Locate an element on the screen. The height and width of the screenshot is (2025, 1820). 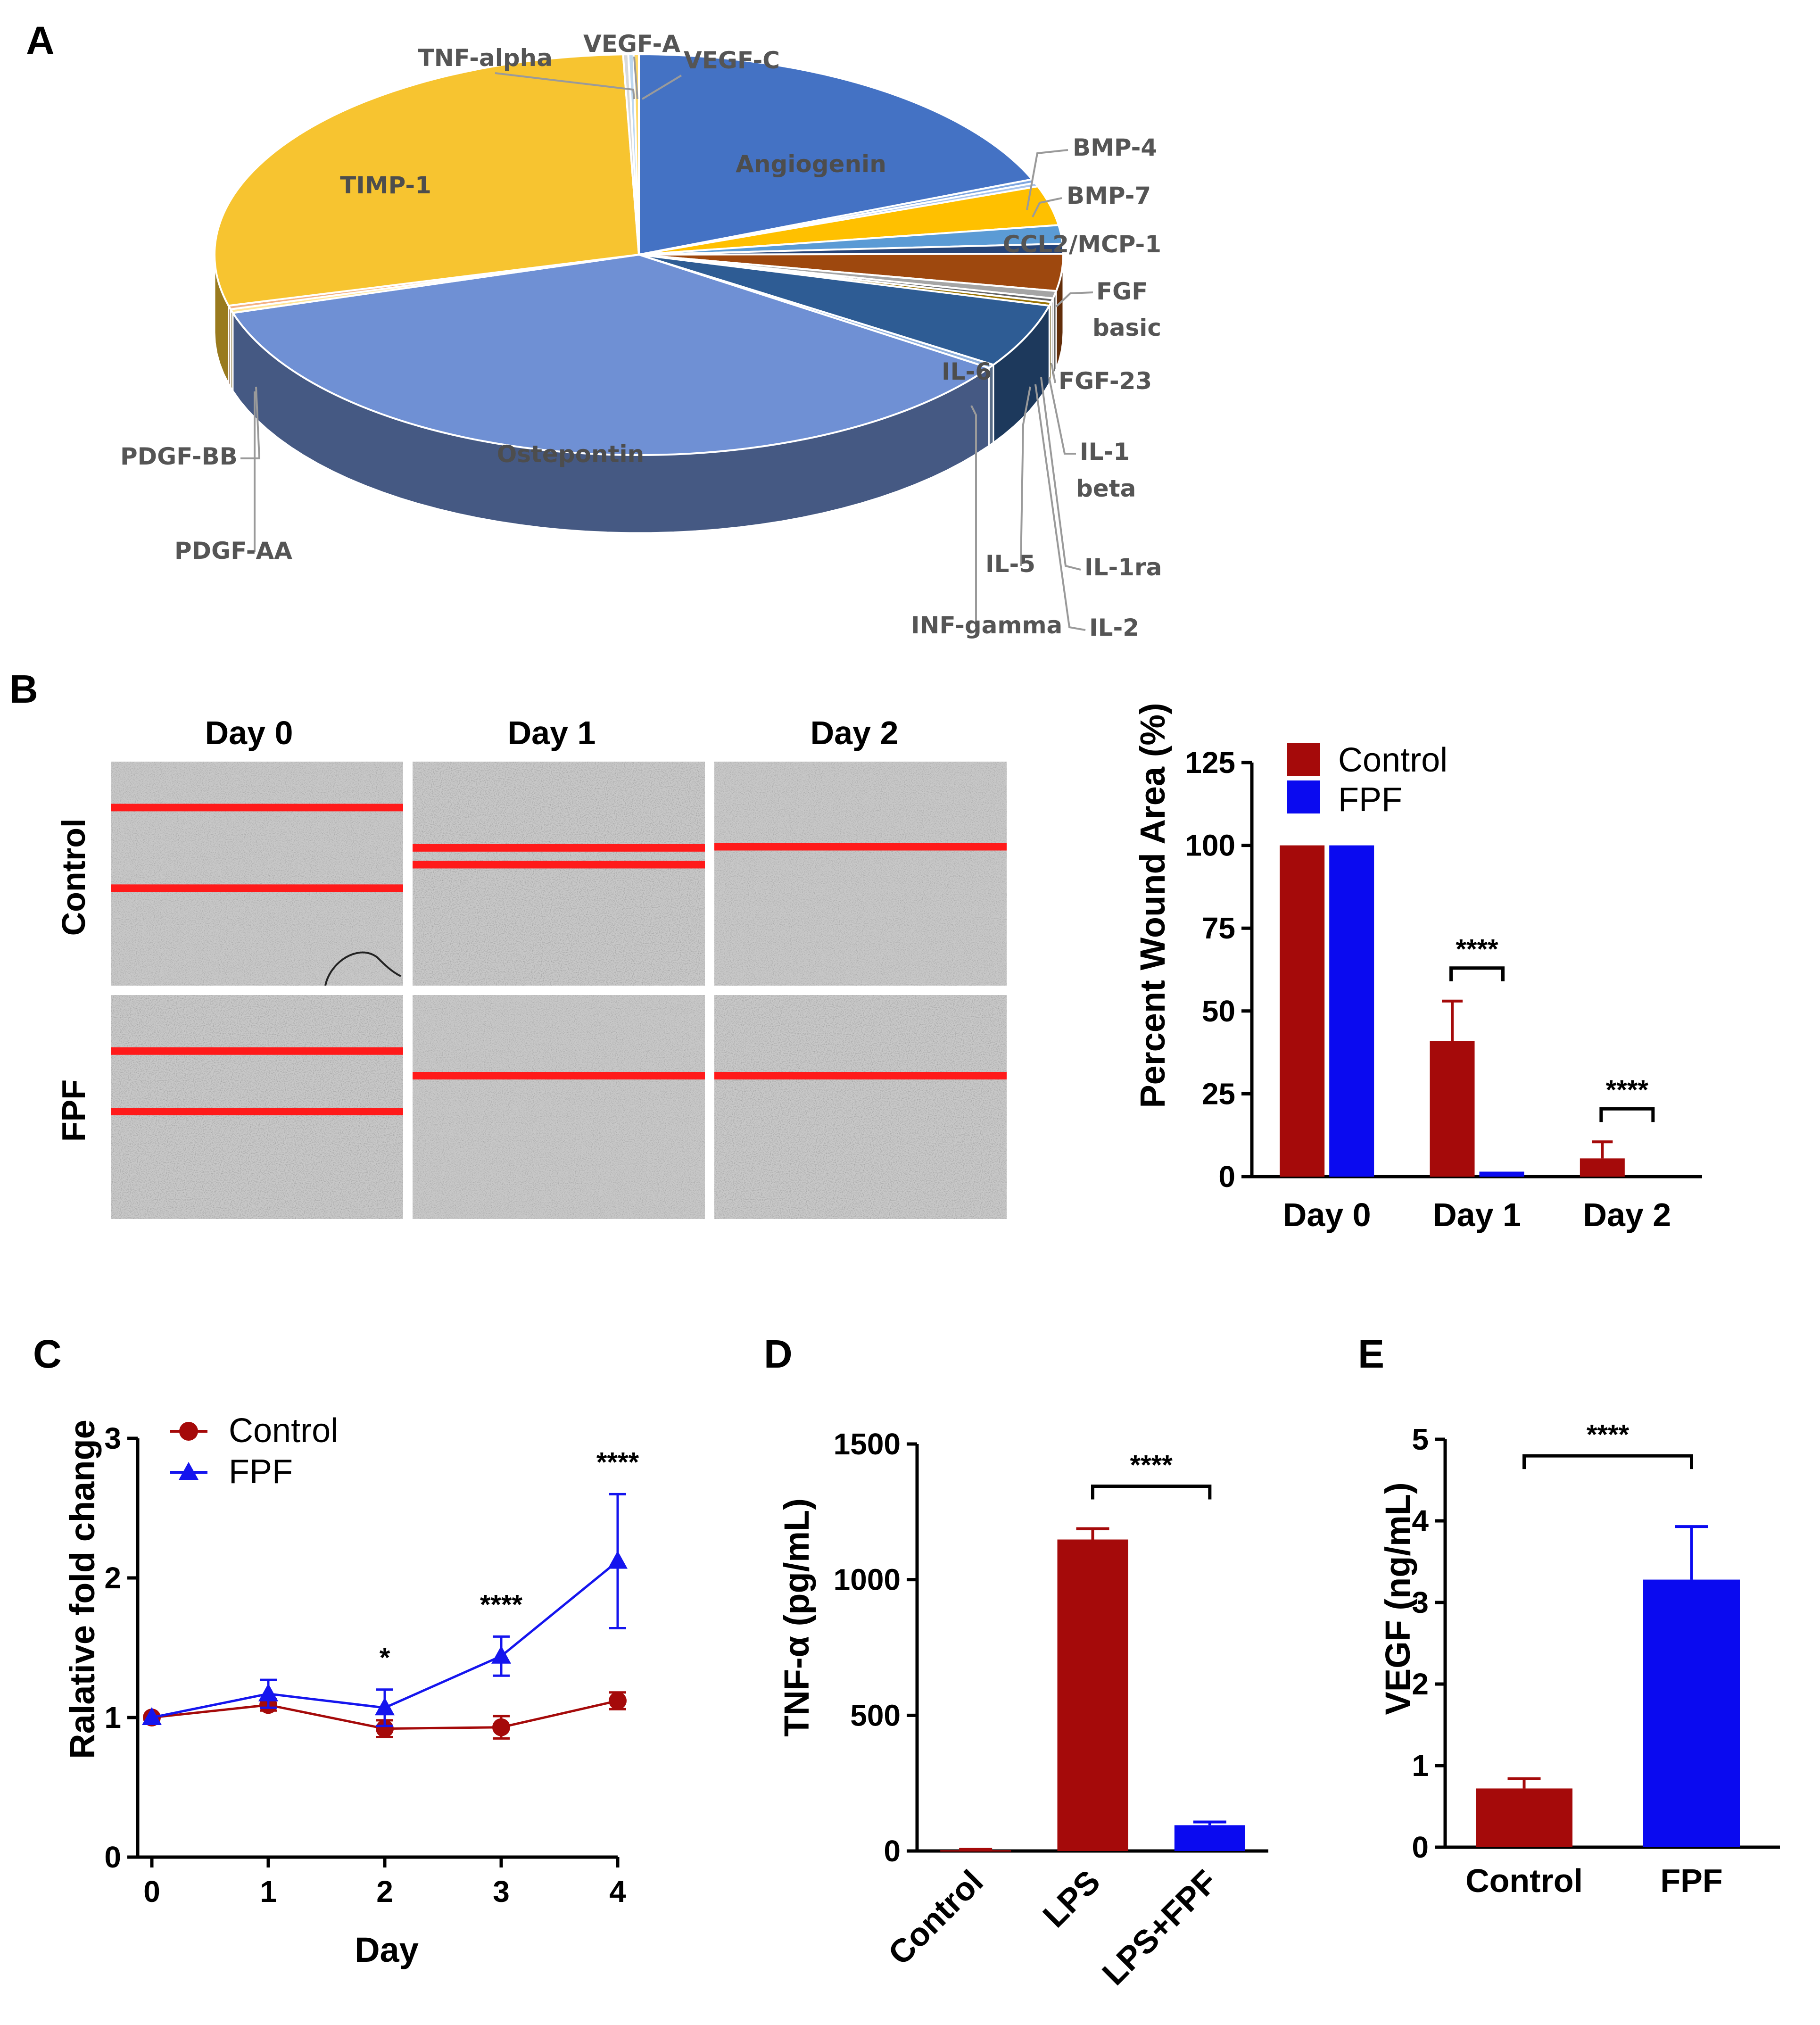
chart-d-bar-lps is located at coordinates (1092, 1695).